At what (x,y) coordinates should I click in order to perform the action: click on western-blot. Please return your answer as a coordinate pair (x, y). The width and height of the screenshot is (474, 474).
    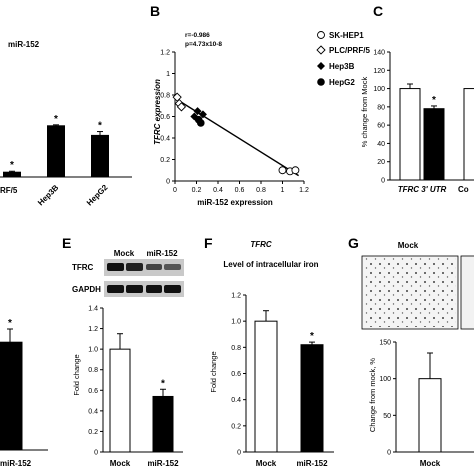
    Looking at the image, I should click on (144, 278).